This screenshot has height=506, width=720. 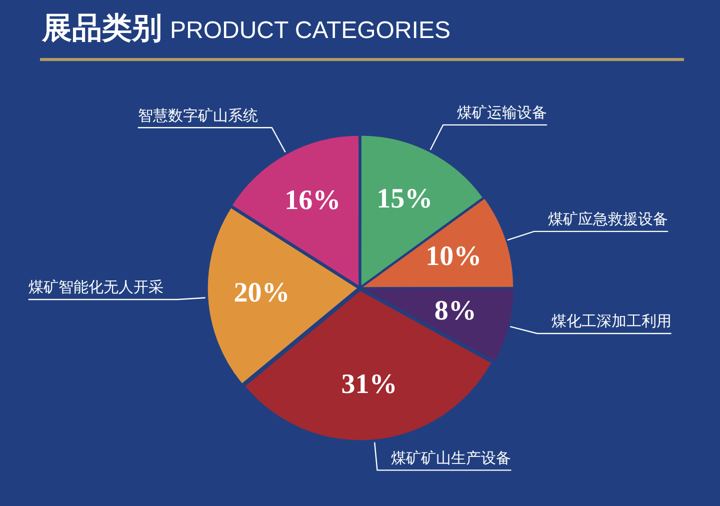 What do you see at coordinates (451, 458) in the screenshot?
I see `slice-label: 煤矿矿山生产设备` at bounding box center [451, 458].